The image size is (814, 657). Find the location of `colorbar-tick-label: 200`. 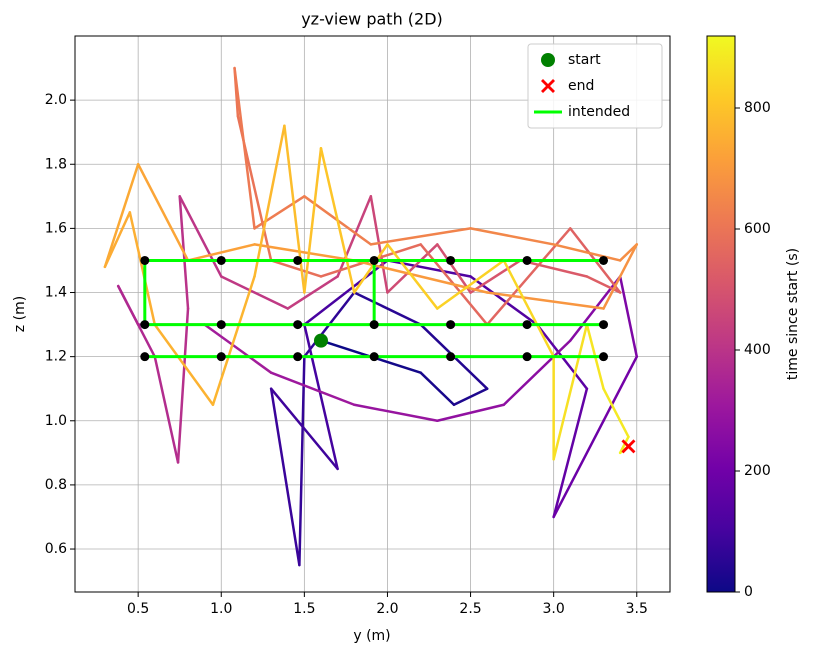

colorbar-tick-label: 200 is located at coordinates (757, 471).